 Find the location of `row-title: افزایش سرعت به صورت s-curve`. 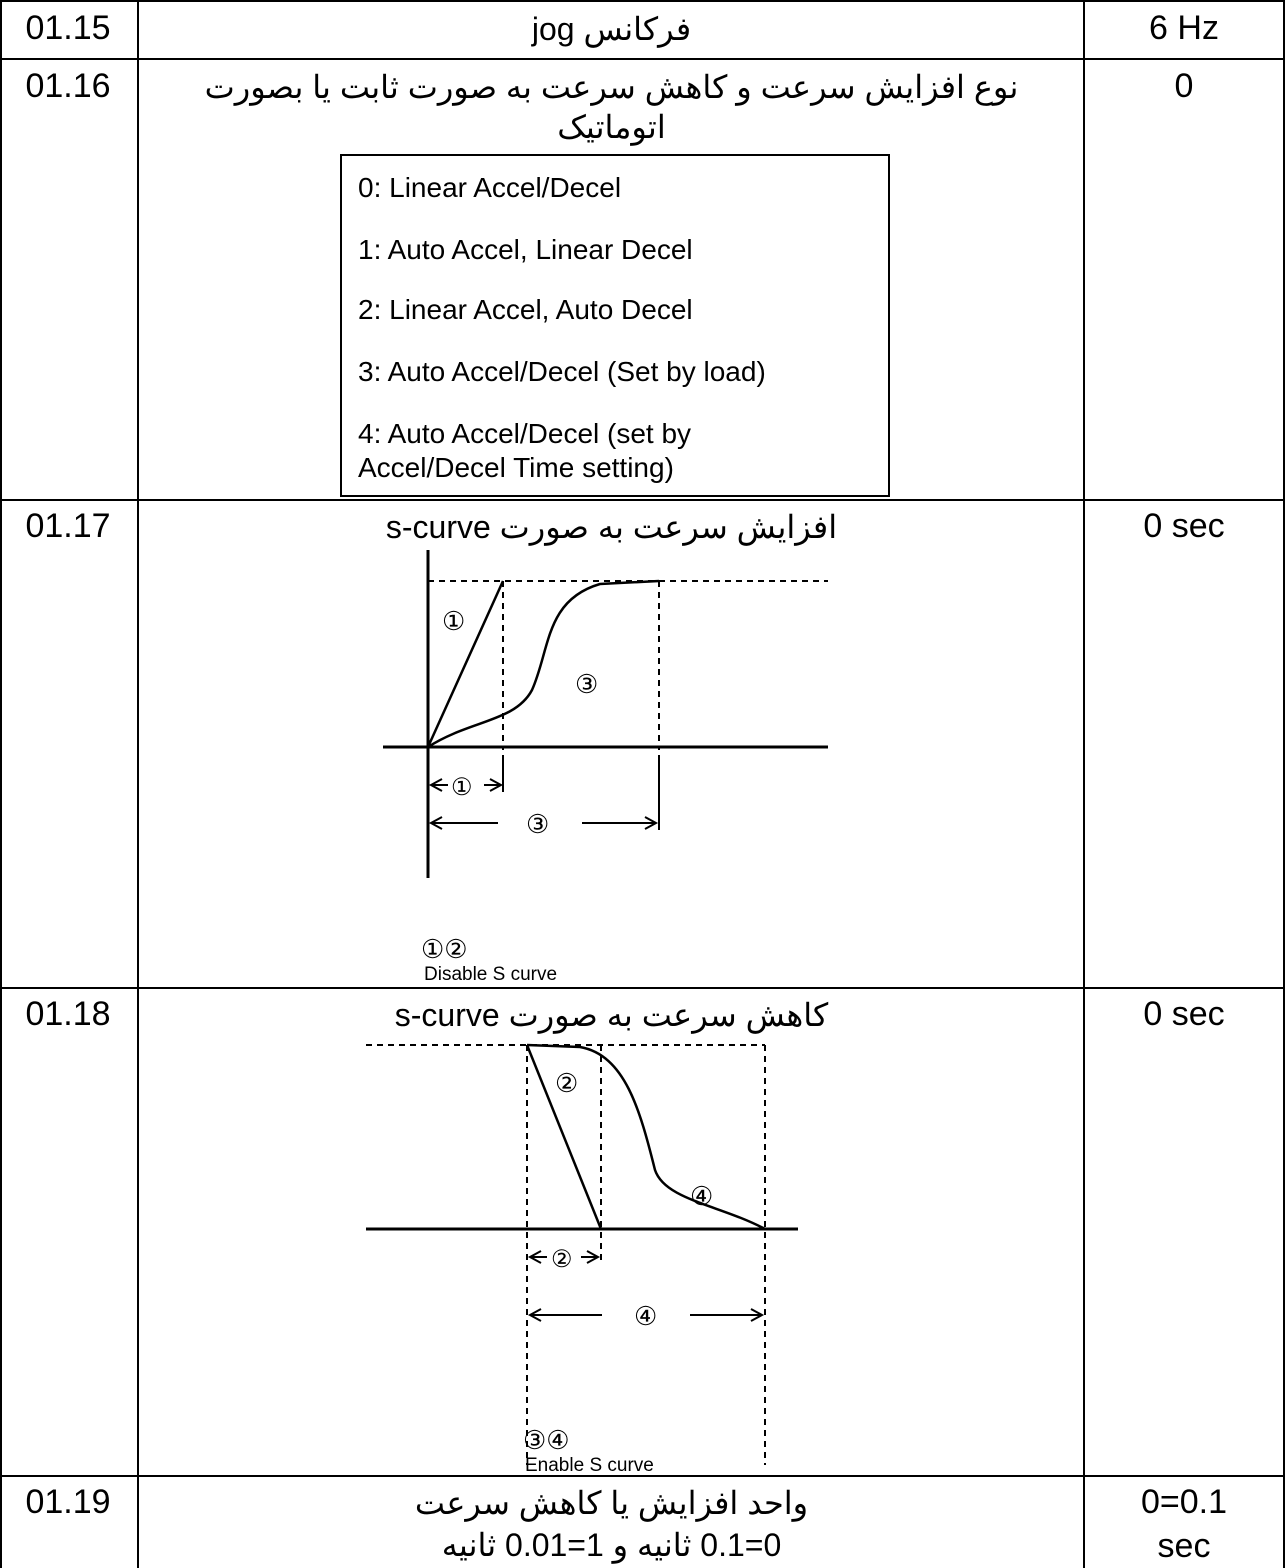

row-title: افزایش سرعت به صورت s-curve is located at coordinates (611, 527).